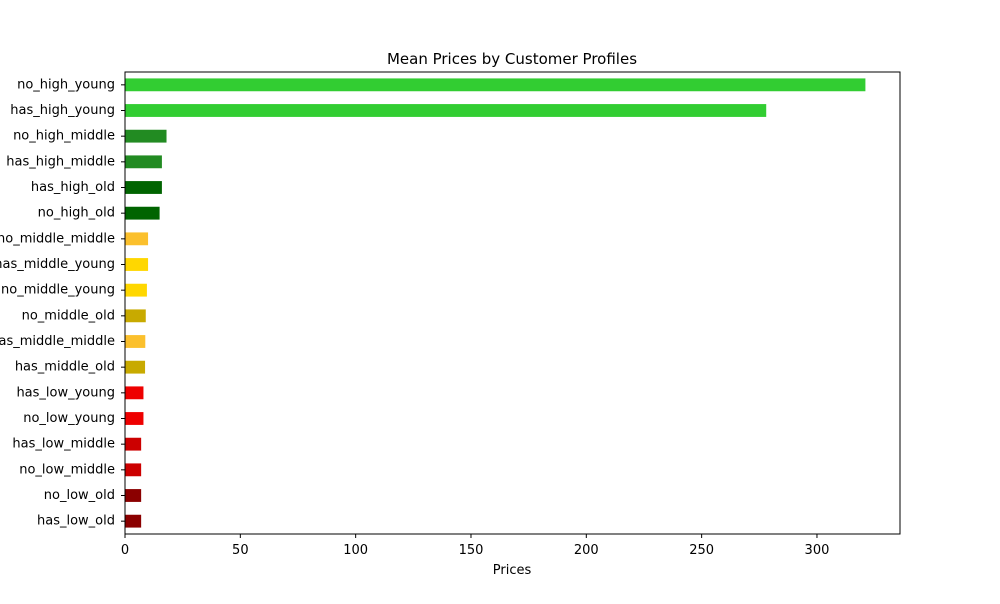 The width and height of the screenshot is (1000, 604). What do you see at coordinates (69, 418) in the screenshot?
I see `y-tick-label: no_low_young` at bounding box center [69, 418].